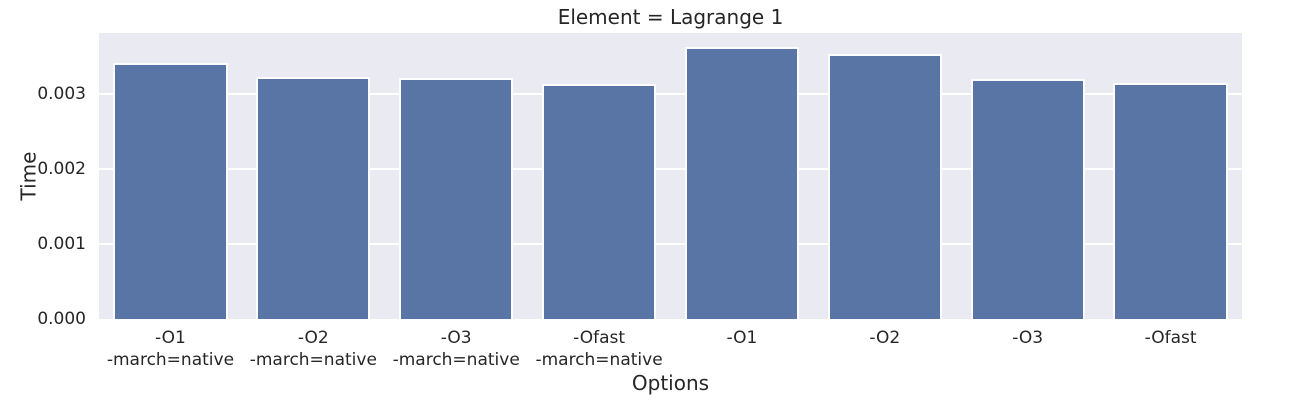  Describe the element at coordinates (61, 319) in the screenshot. I see `y-tick-label-0.000: 0.000` at that location.